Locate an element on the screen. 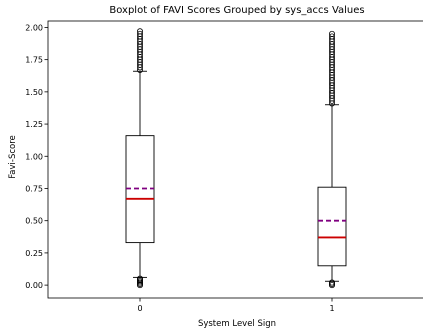 The image size is (423, 333). y-tick-label: 2.00 is located at coordinates (34, 27).